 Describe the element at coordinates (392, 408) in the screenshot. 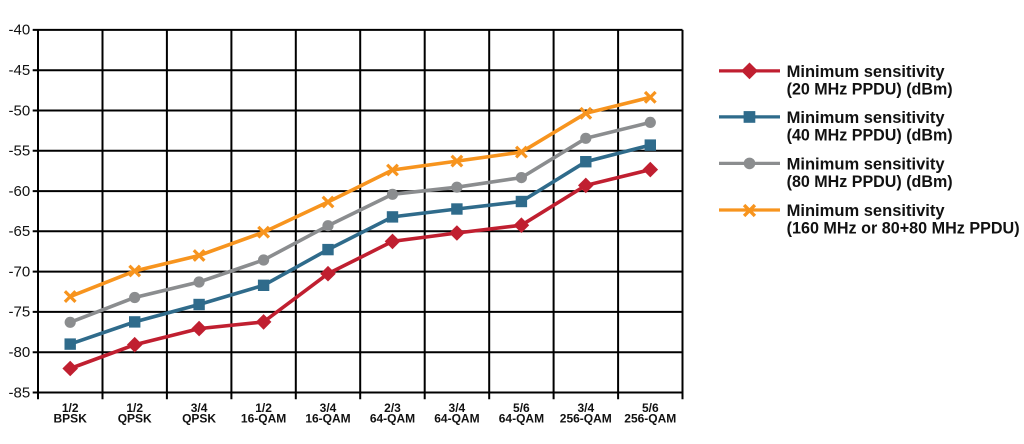

I see `svg-text: 2/3` at that location.